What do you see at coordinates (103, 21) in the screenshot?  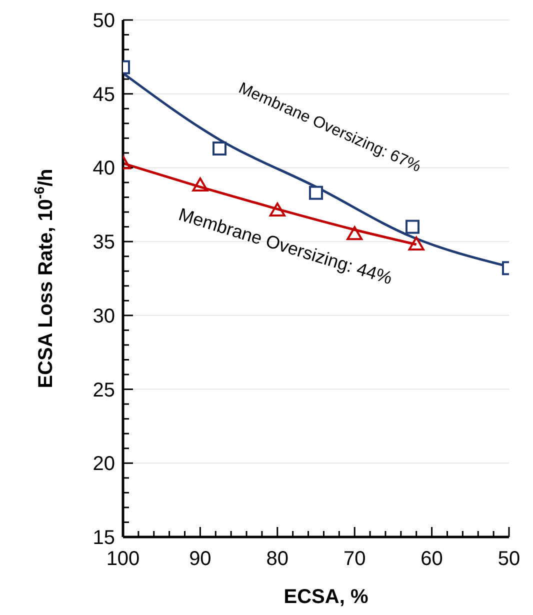 I see `y-tick-label: 50` at bounding box center [103, 21].